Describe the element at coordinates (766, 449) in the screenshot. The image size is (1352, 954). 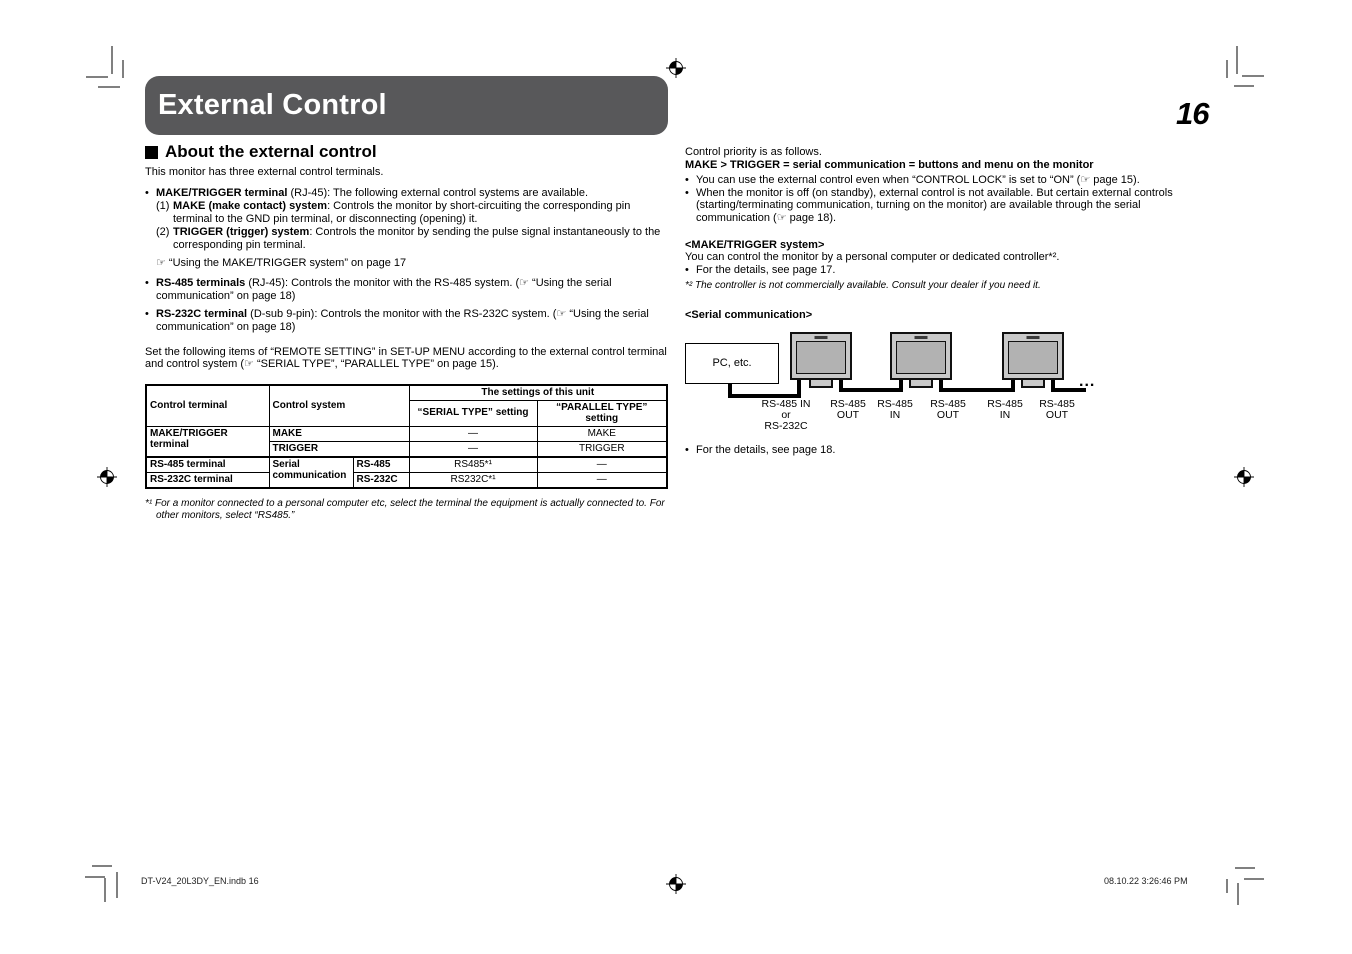
I see `list-item-text: For the details, see page 18.` at that location.